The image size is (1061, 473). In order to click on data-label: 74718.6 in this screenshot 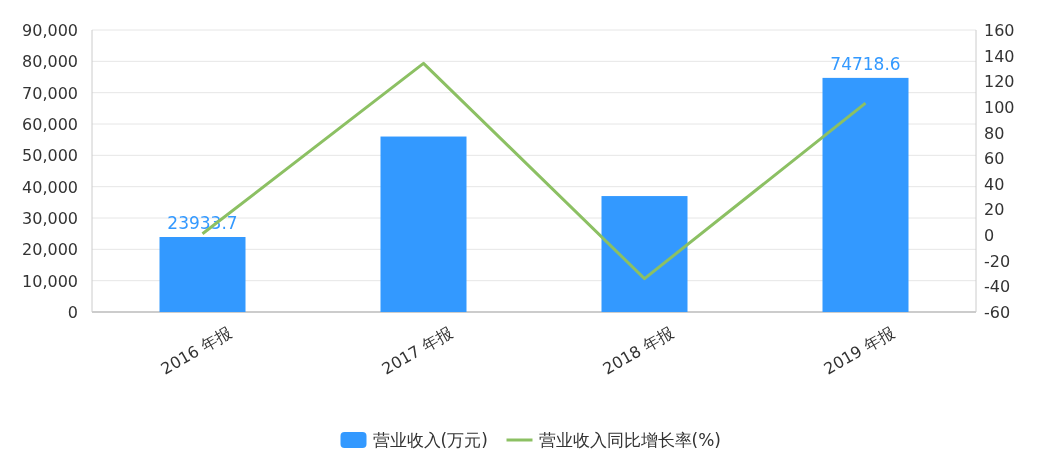, I will do `click(865, 63)`.